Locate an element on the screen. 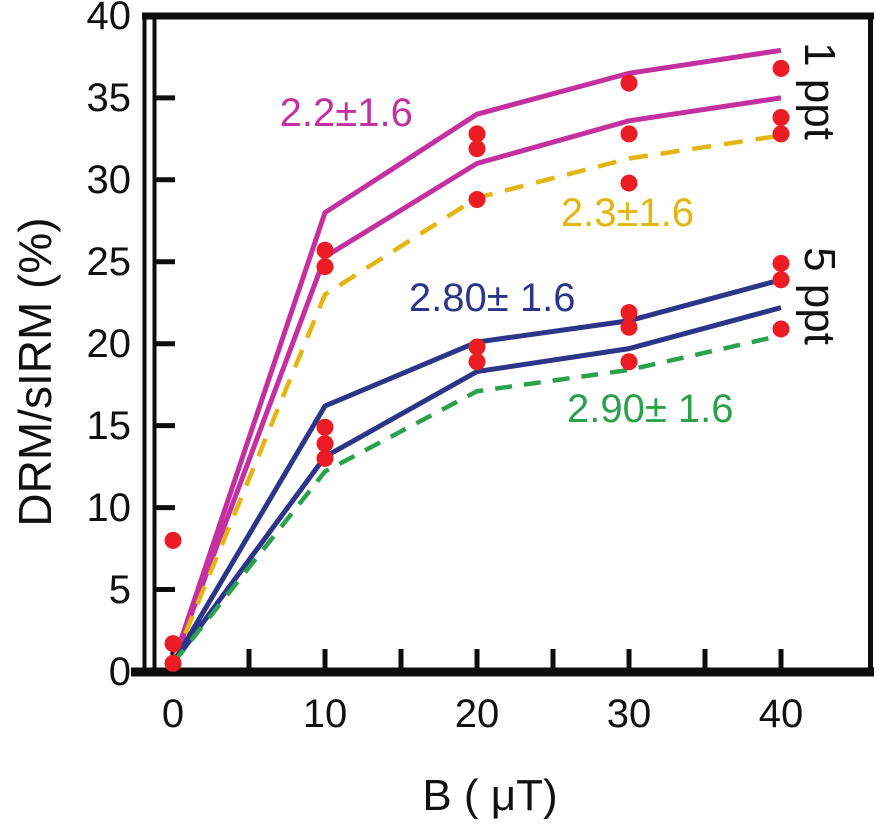 This screenshot has width=876, height=828. x-tick-label: 10 is located at coordinates (325, 714).